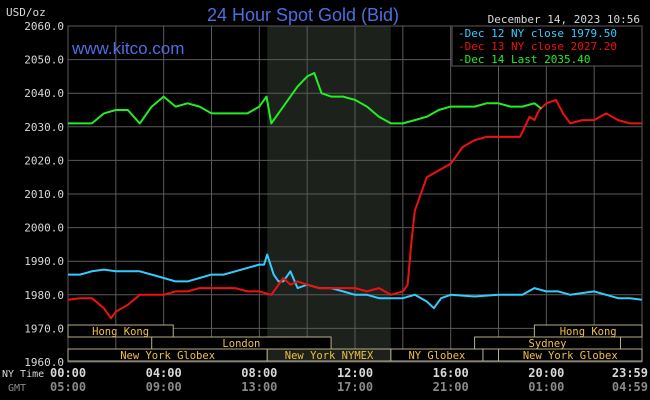  What do you see at coordinates (564, 19) in the screenshot?
I see `timestamp: December 14, 2023 10:56` at bounding box center [564, 19].